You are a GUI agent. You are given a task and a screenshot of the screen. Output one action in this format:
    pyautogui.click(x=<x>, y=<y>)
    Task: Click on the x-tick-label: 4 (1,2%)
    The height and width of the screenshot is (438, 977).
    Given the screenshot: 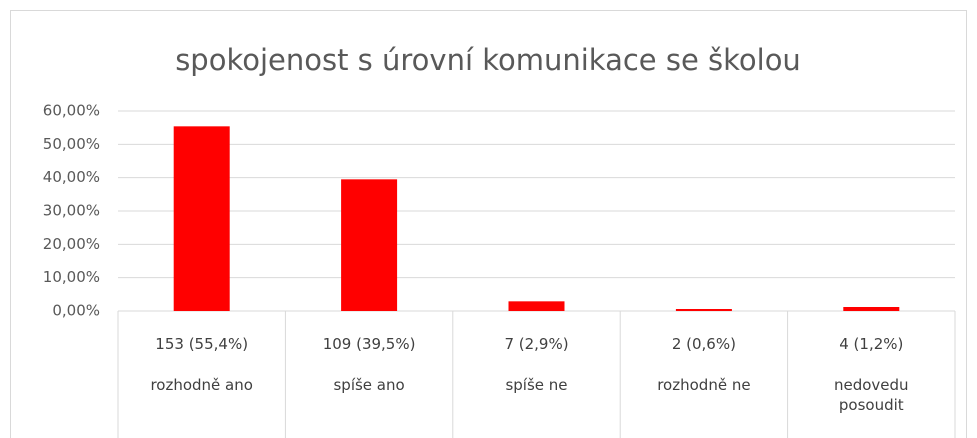 What is the action you would take?
    pyautogui.click(x=871, y=344)
    